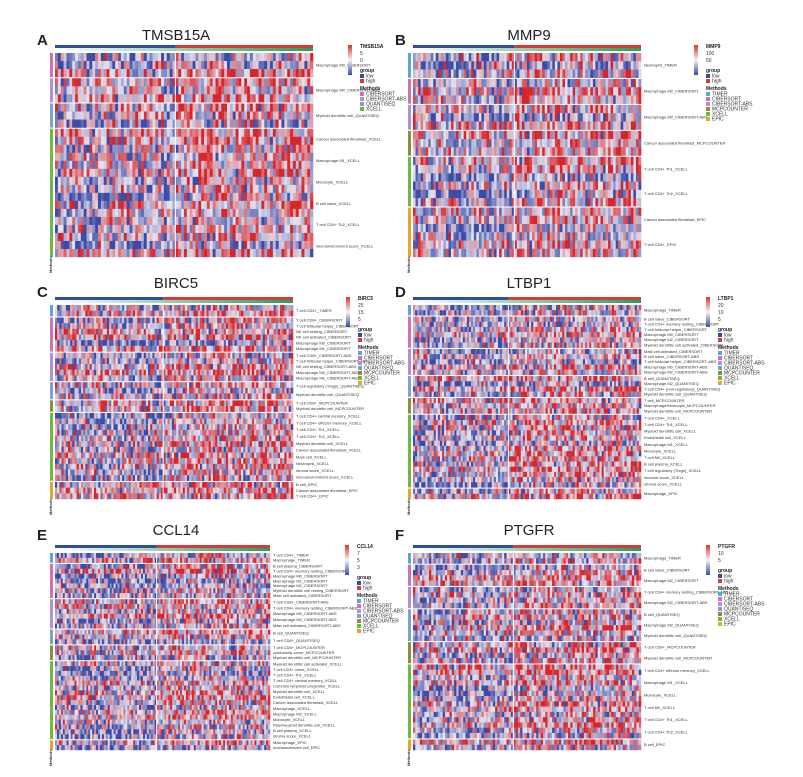 The width and height of the screenshot is (803, 777). I want to click on method-strip, so click(409, 91).